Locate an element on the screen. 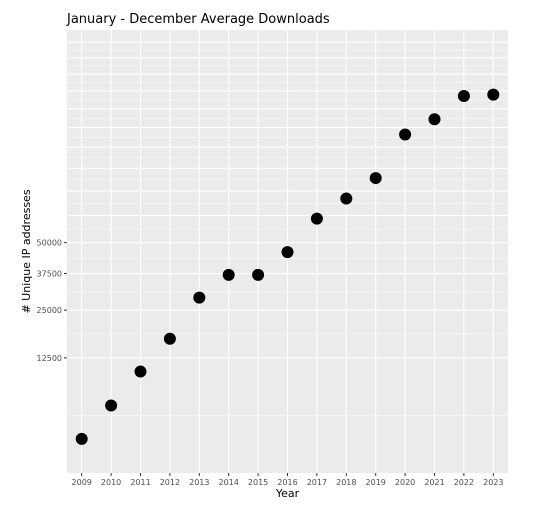  y-tick-label: 50000 is located at coordinates (49, 243).